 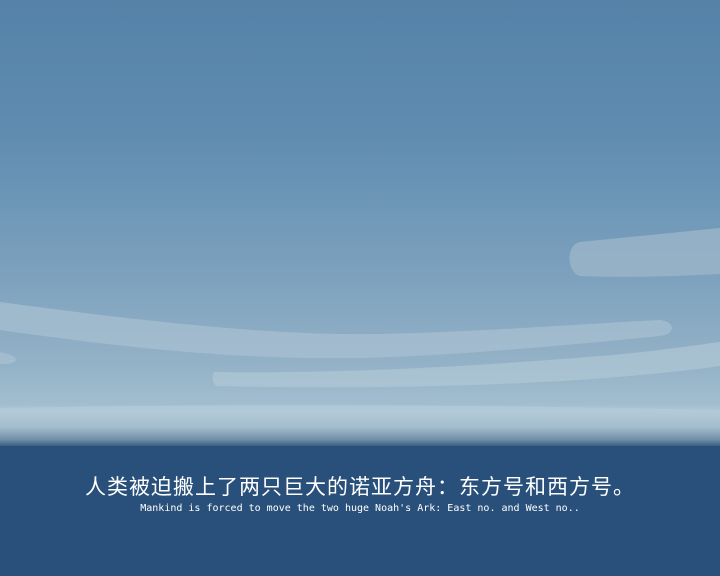 What do you see at coordinates (360, 487) in the screenshot?
I see `subtitle-chinese: 人类被迫搬上了两只巨大的诺亚方舟：东方号和西方号。` at bounding box center [360, 487].